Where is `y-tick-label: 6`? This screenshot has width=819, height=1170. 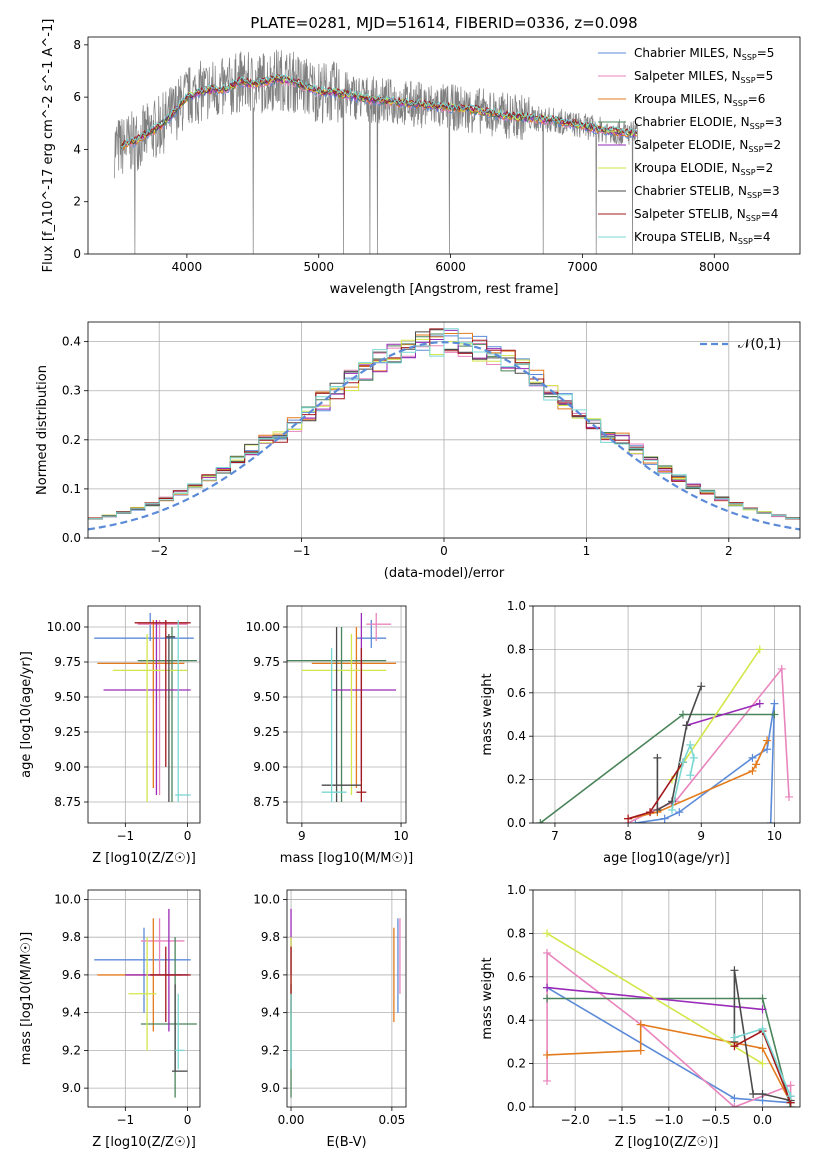 y-tick-label: 6 is located at coordinates (77, 97).